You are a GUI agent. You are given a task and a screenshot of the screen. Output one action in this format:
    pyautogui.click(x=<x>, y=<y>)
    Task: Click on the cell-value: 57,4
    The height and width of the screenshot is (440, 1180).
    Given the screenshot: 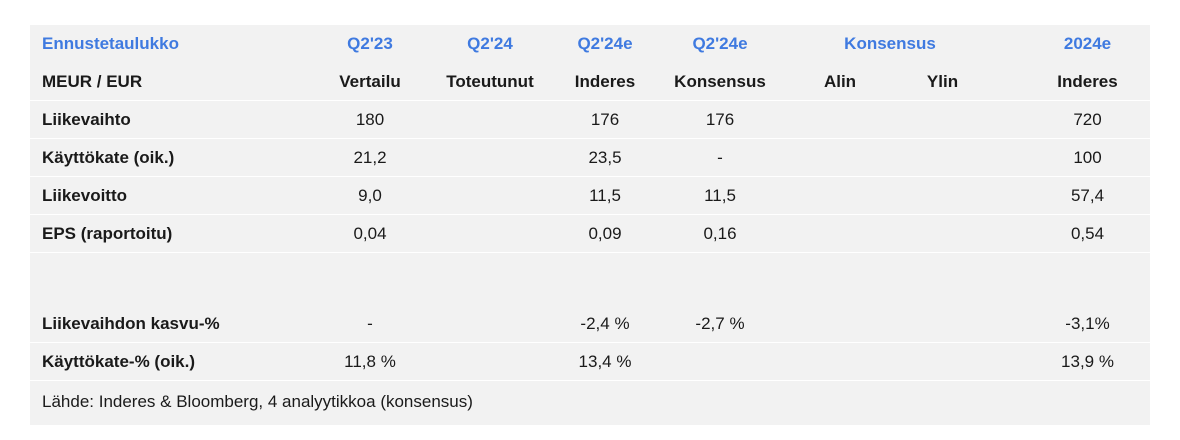 What is the action you would take?
    pyautogui.click(x=1087, y=195)
    